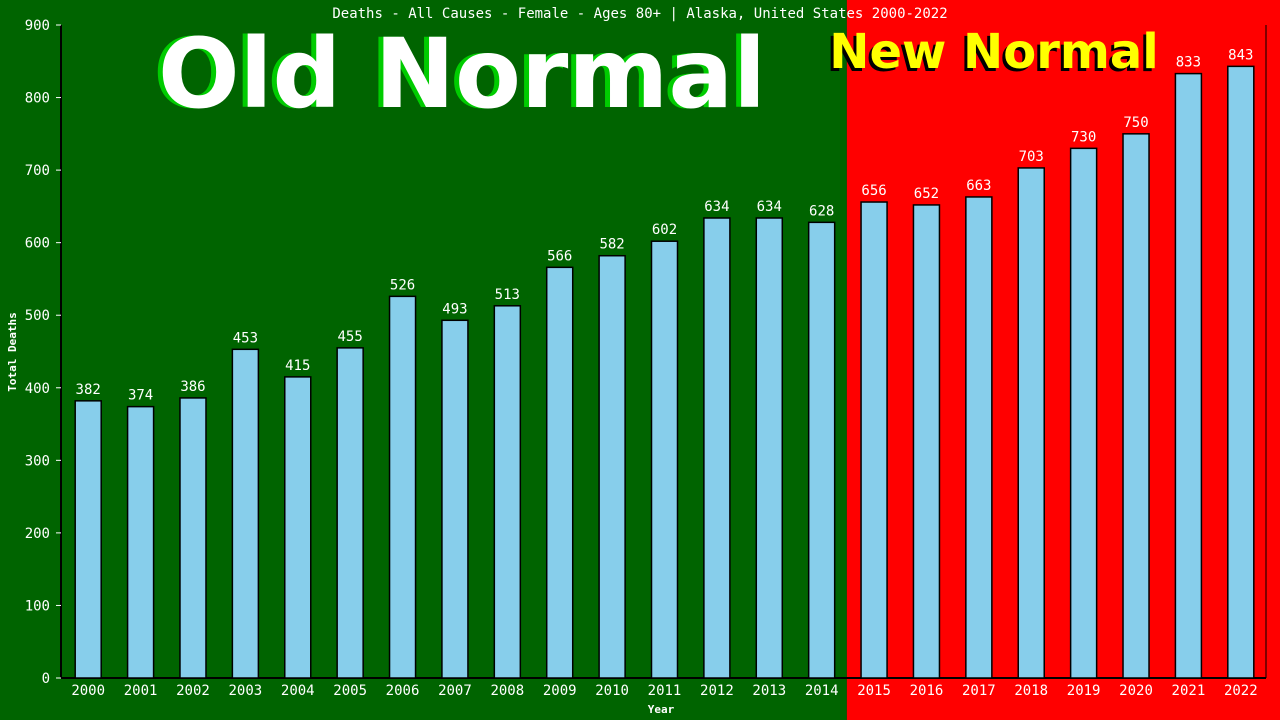  What do you see at coordinates (665, 691) in the screenshot?
I see `x-tick-label: 2011` at bounding box center [665, 691].